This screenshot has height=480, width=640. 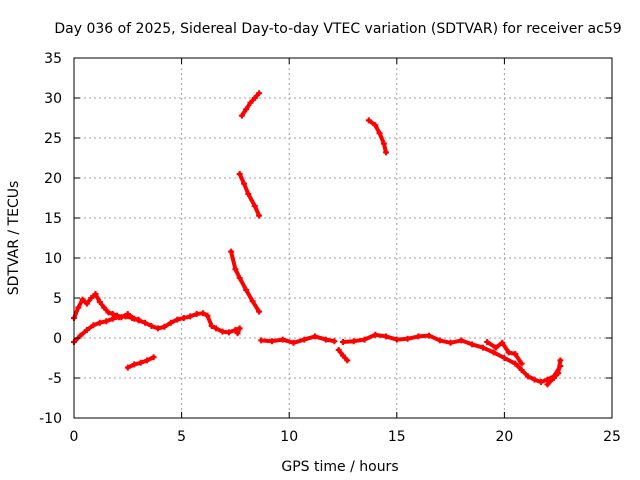 What do you see at coordinates (397, 437) in the screenshot?
I see `x-tick-label: 15` at bounding box center [397, 437].